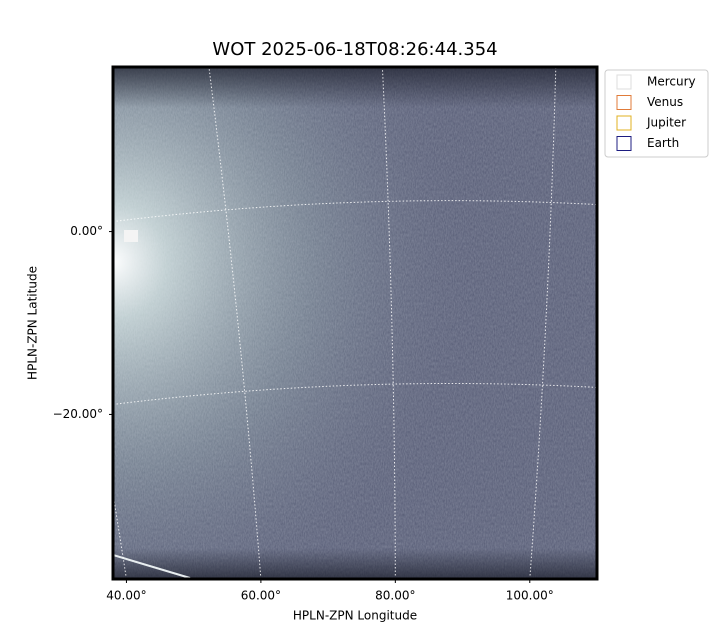 The width and height of the screenshot is (720, 640). I want to click on legend, so click(656, 113).